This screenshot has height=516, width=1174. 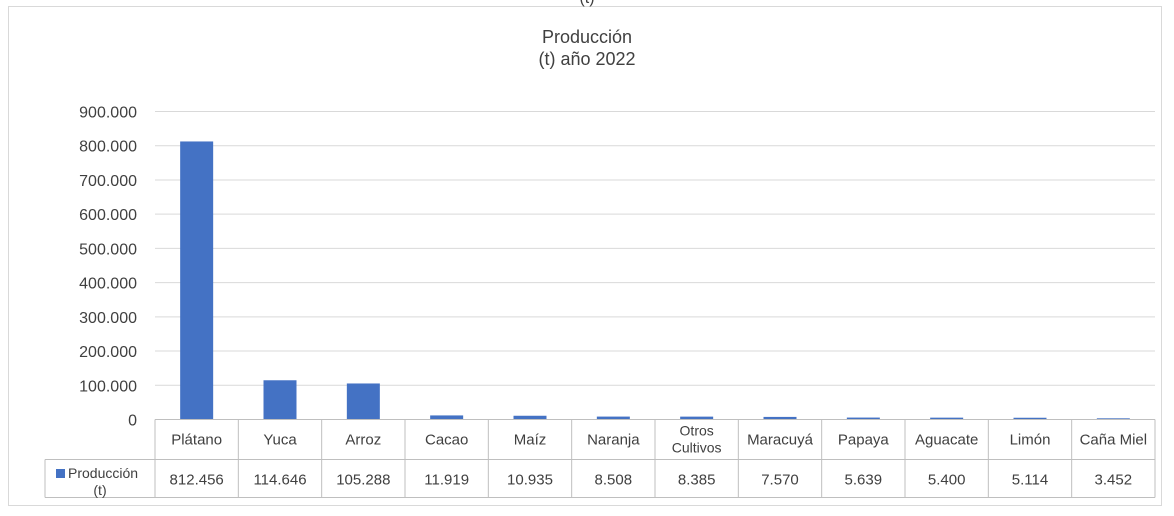 I want to click on y-tick-label: 0, so click(x=132, y=421).